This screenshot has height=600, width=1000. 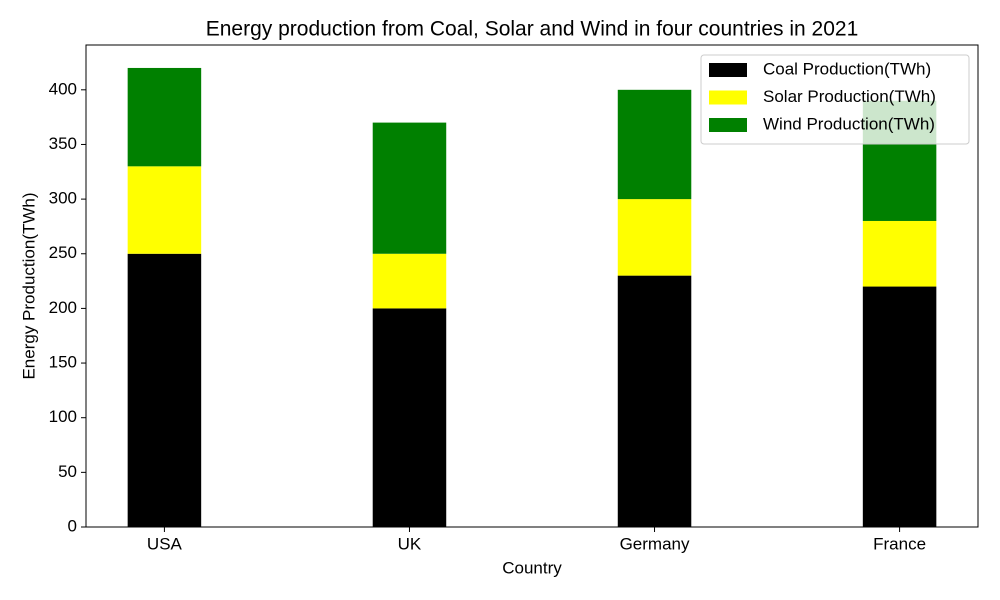 I want to click on x-tick-label: USA, so click(x=165, y=543).